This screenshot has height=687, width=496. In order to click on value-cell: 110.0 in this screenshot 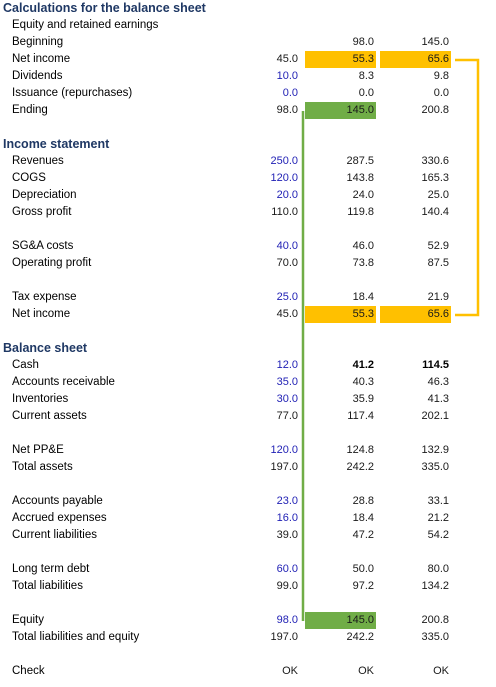, I will do `click(284, 212)`.